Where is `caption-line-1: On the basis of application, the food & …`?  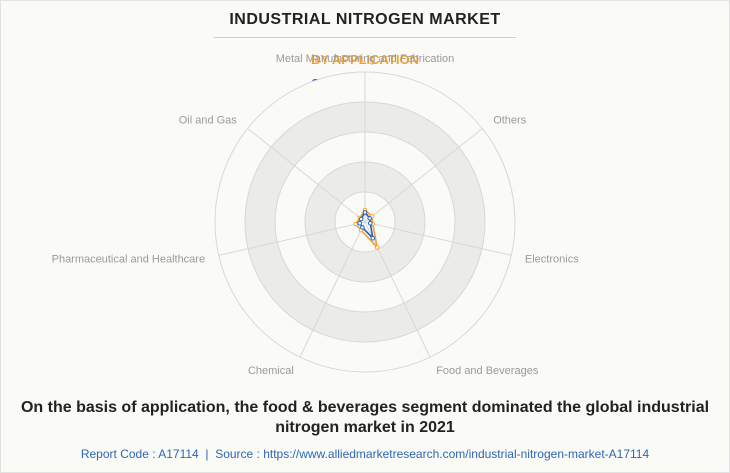
caption-line-1: On the basis of application, the food & … is located at coordinates (365, 407).